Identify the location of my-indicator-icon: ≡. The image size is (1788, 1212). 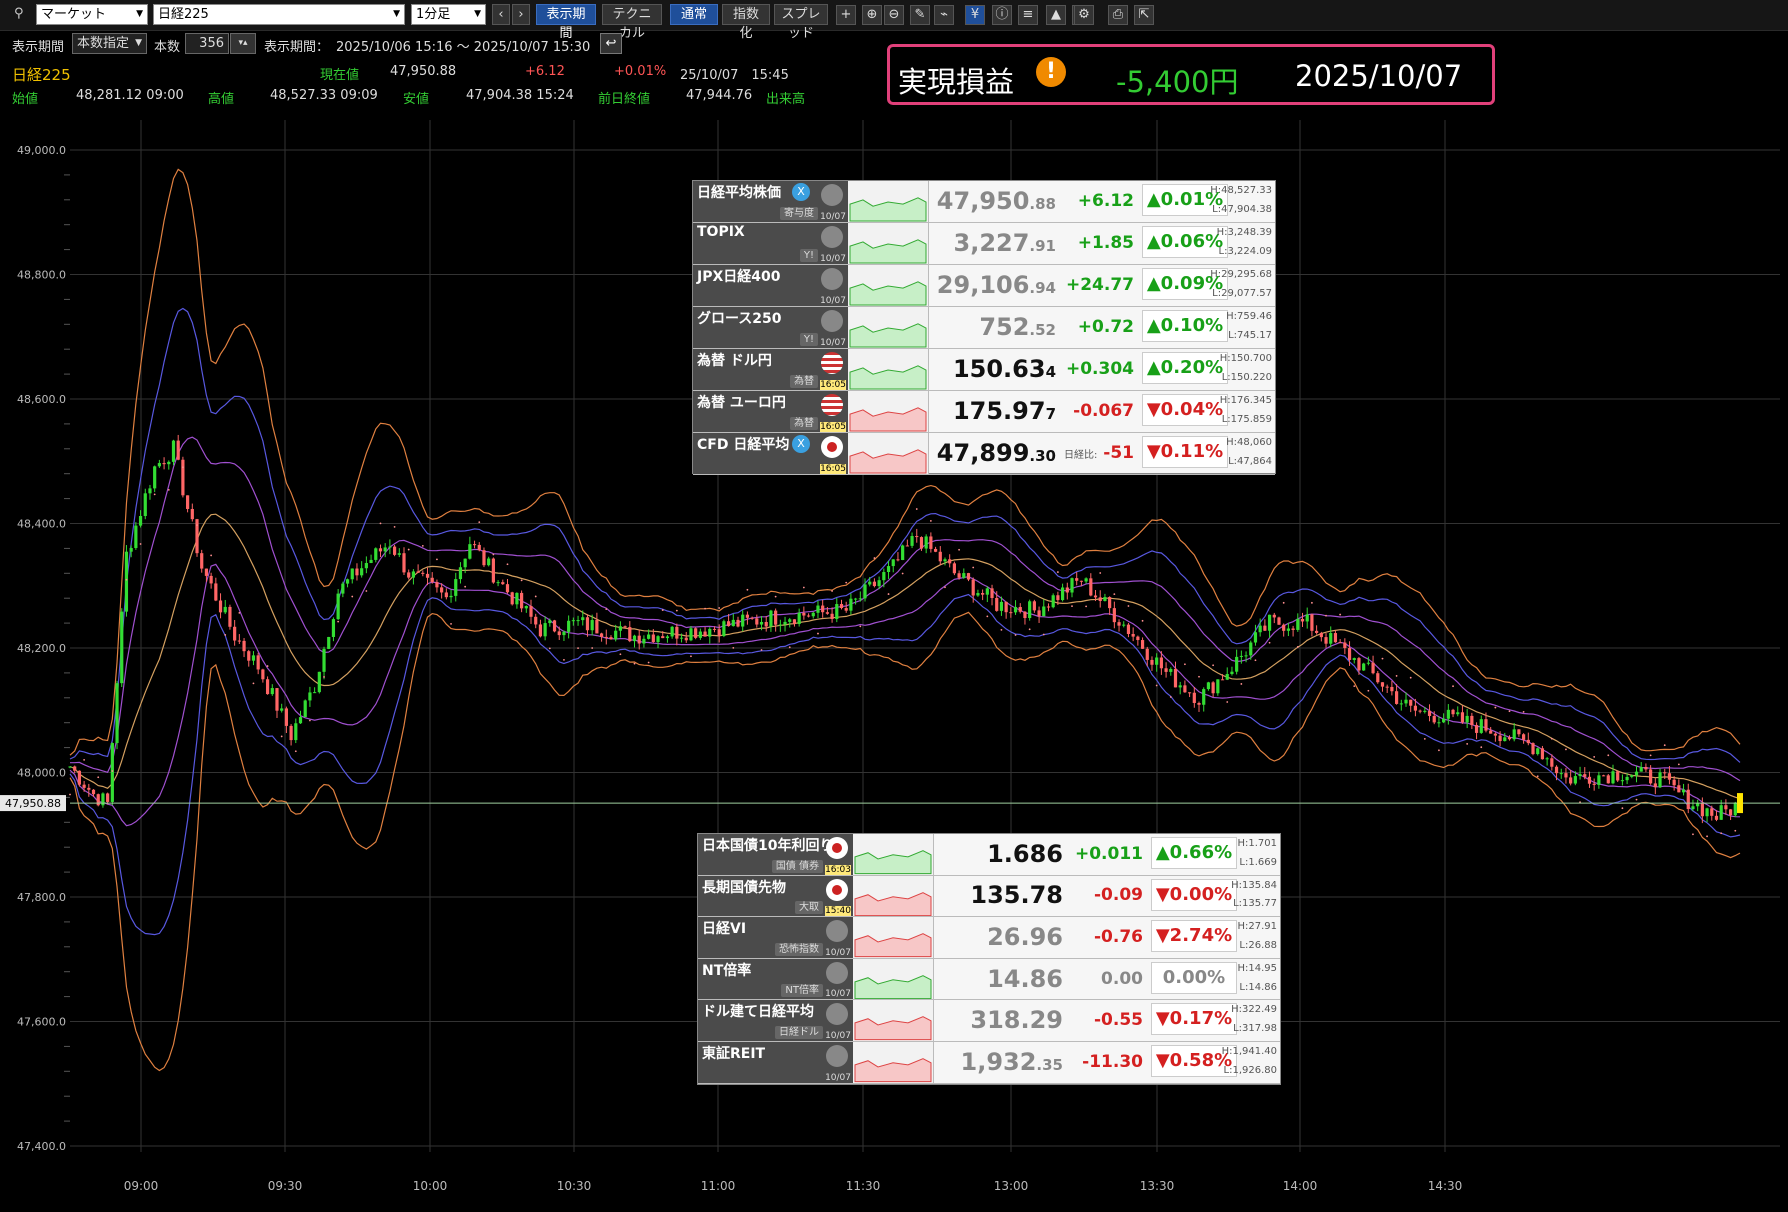
(1028, 15).